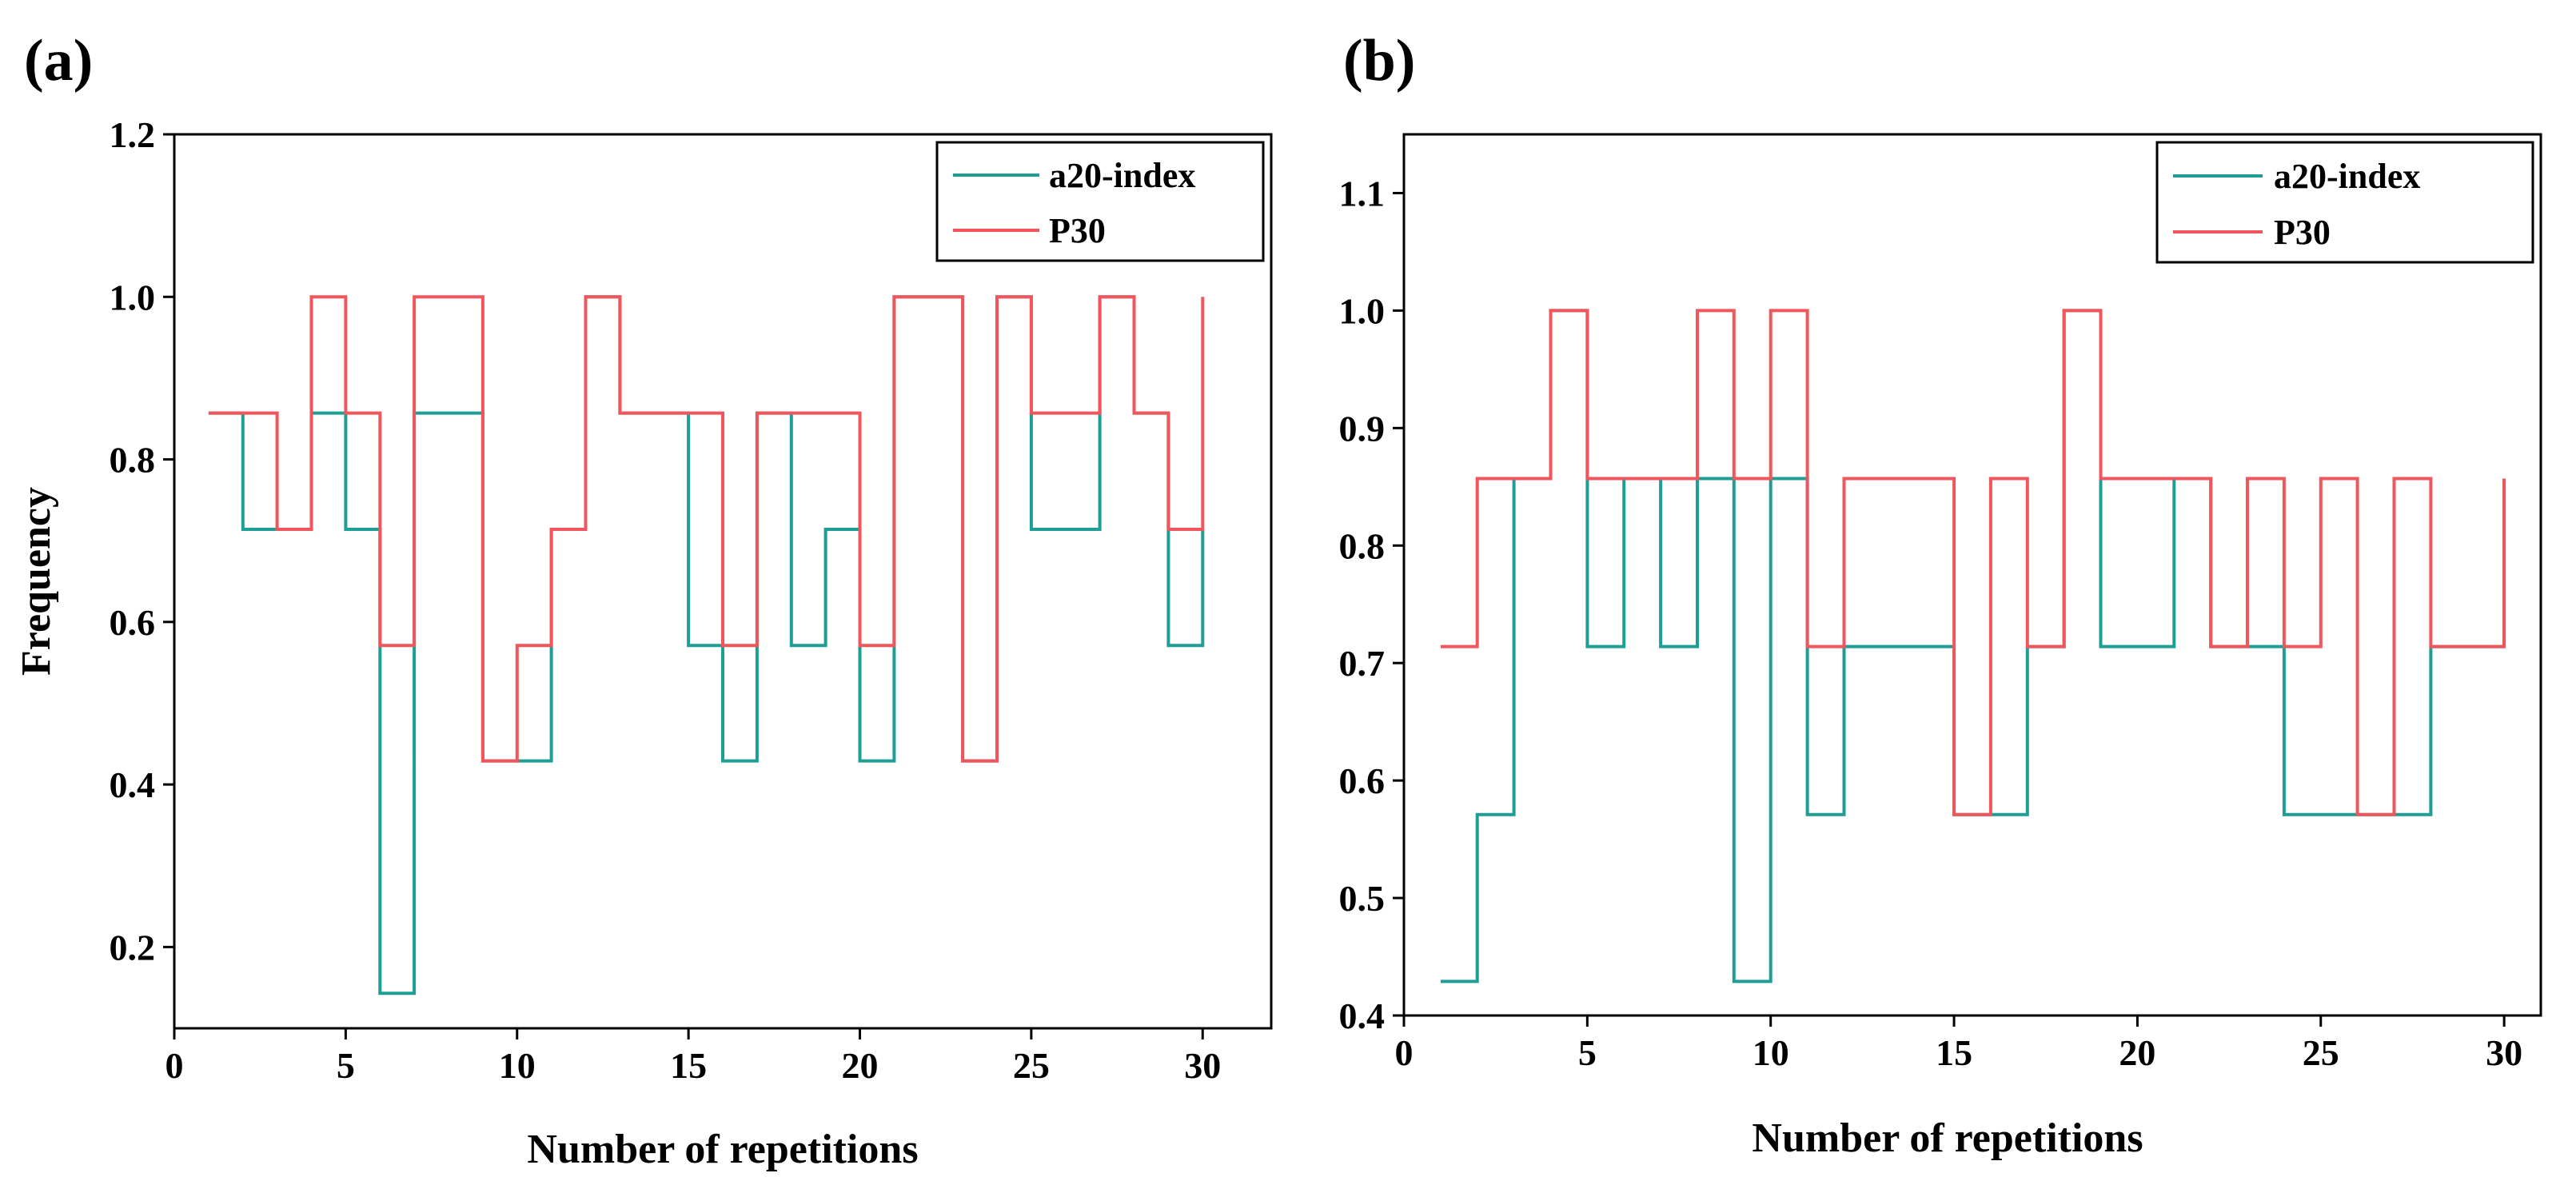 This screenshot has width=2576, height=1201. Describe the element at coordinates (133, 134) in the screenshot. I see `y-tick-label: 1.2` at that location.